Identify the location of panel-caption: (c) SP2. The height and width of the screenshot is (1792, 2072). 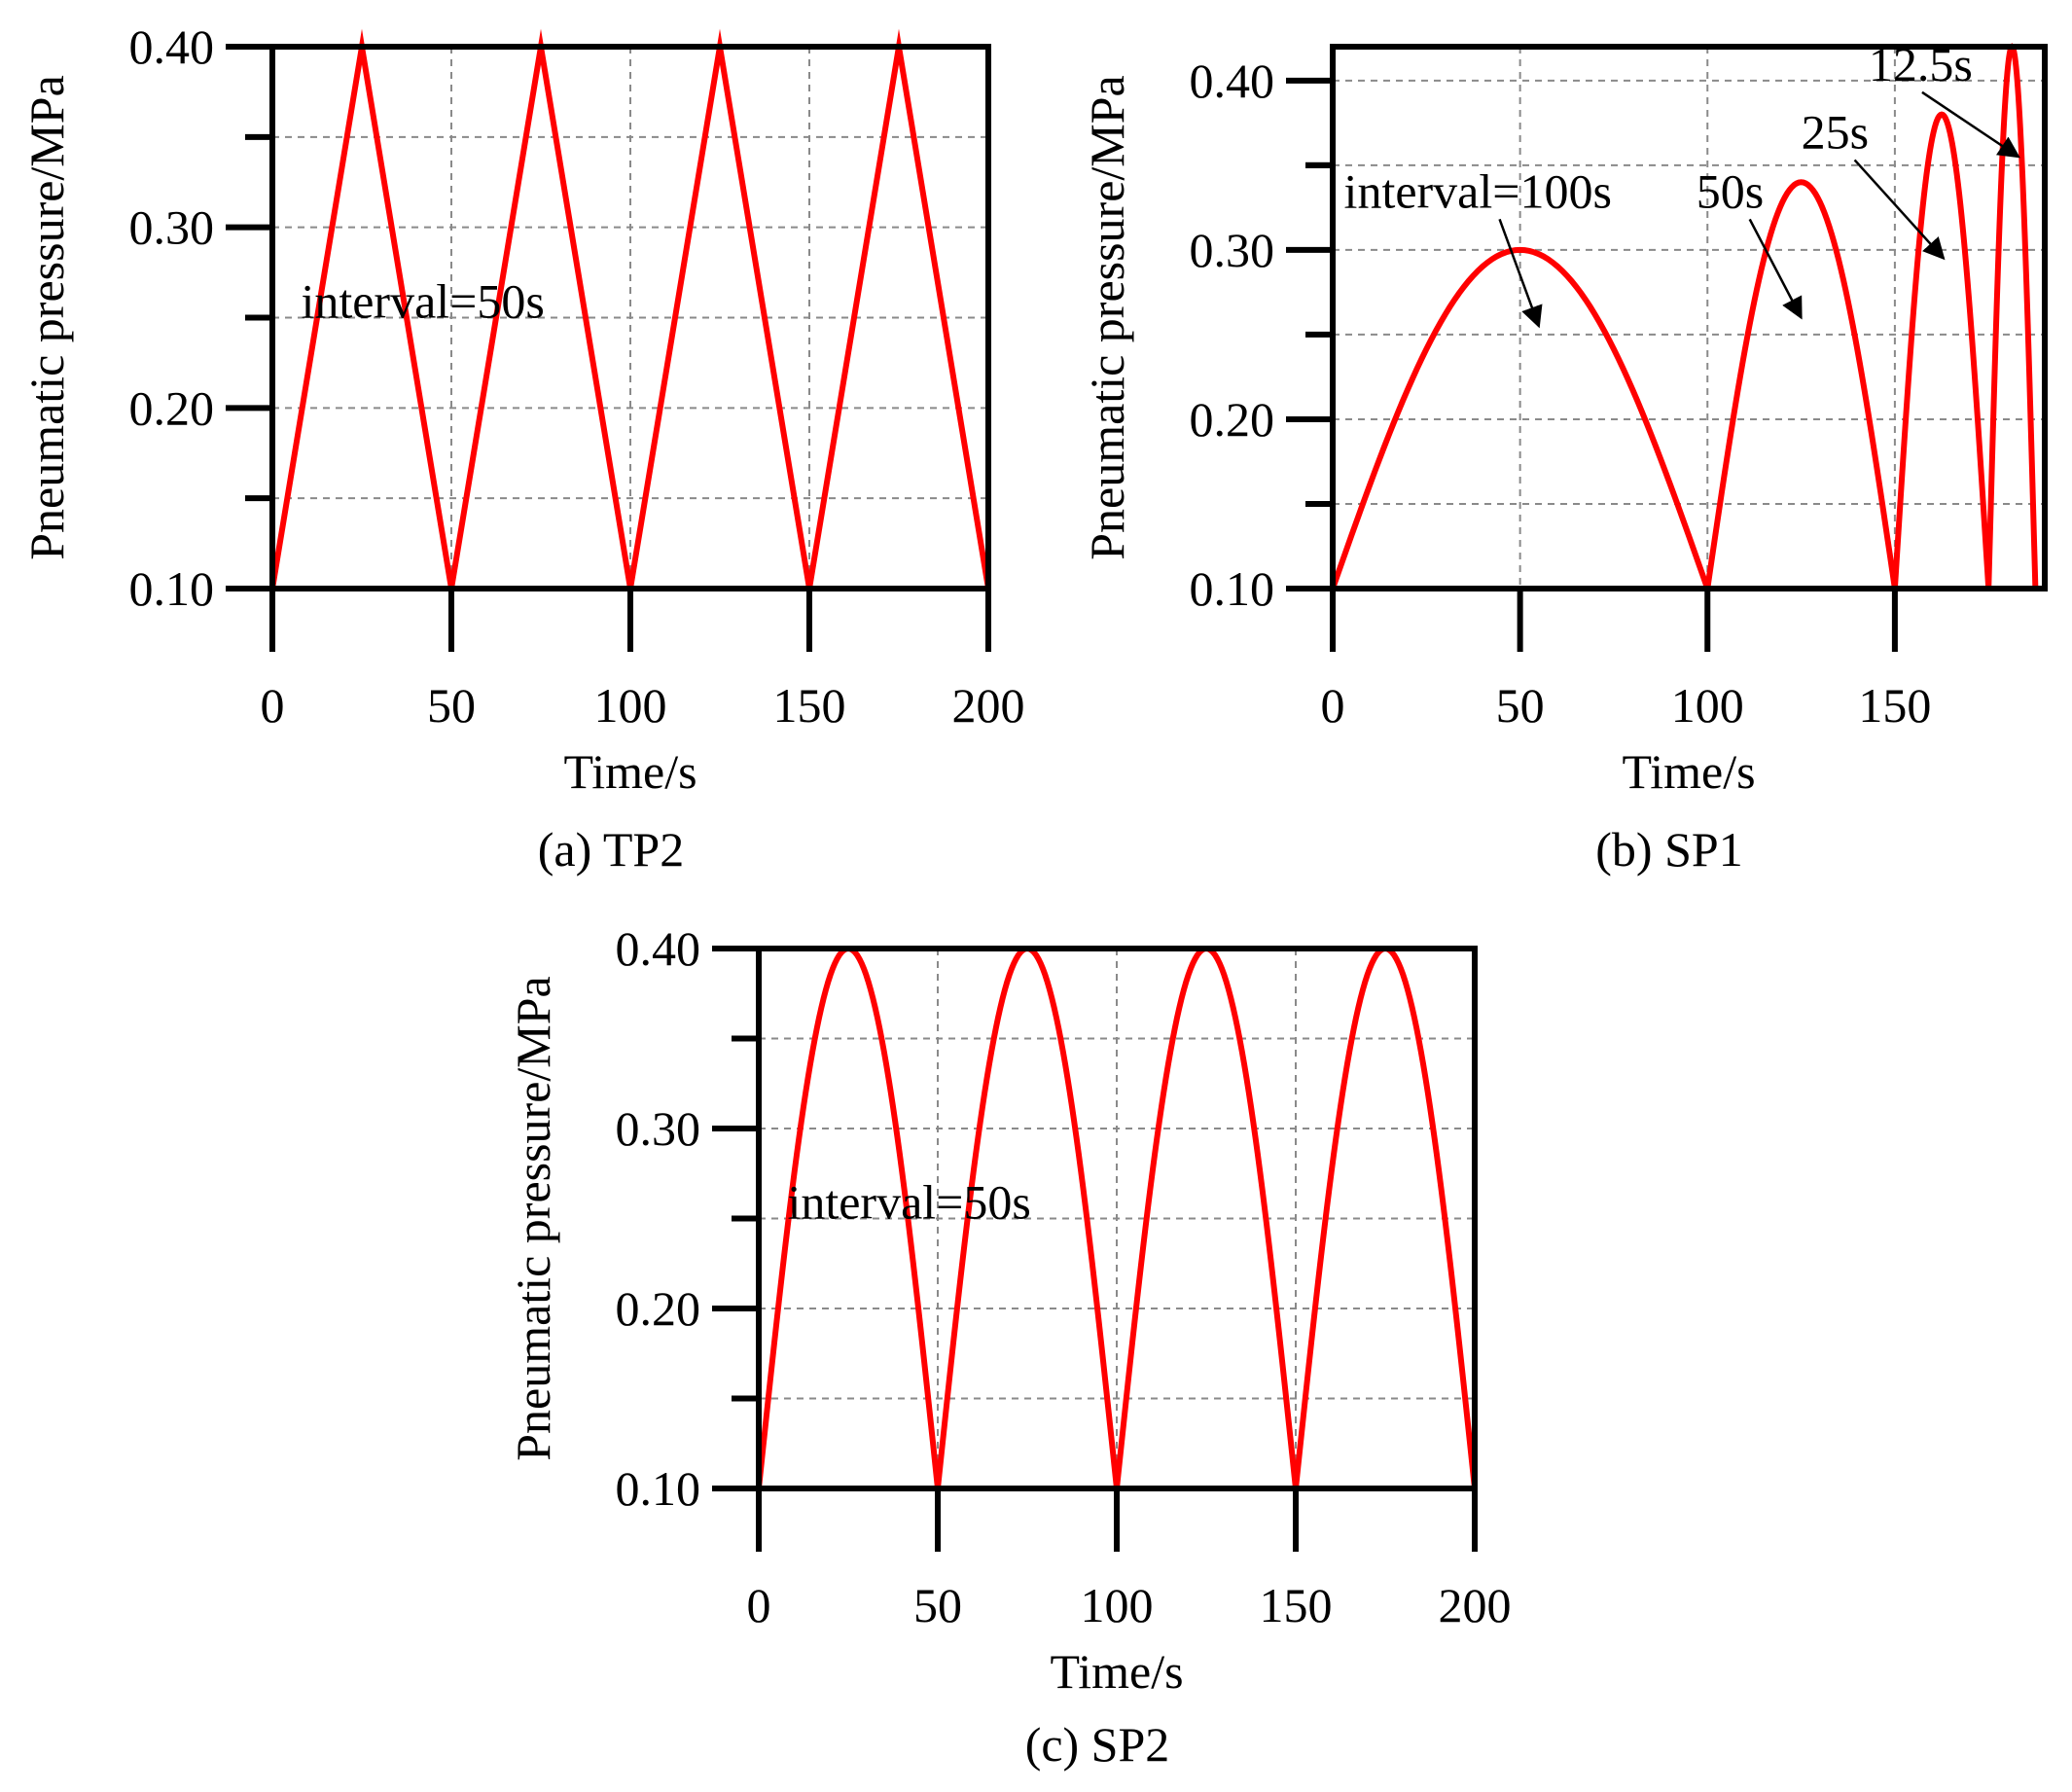
(1098, 1744).